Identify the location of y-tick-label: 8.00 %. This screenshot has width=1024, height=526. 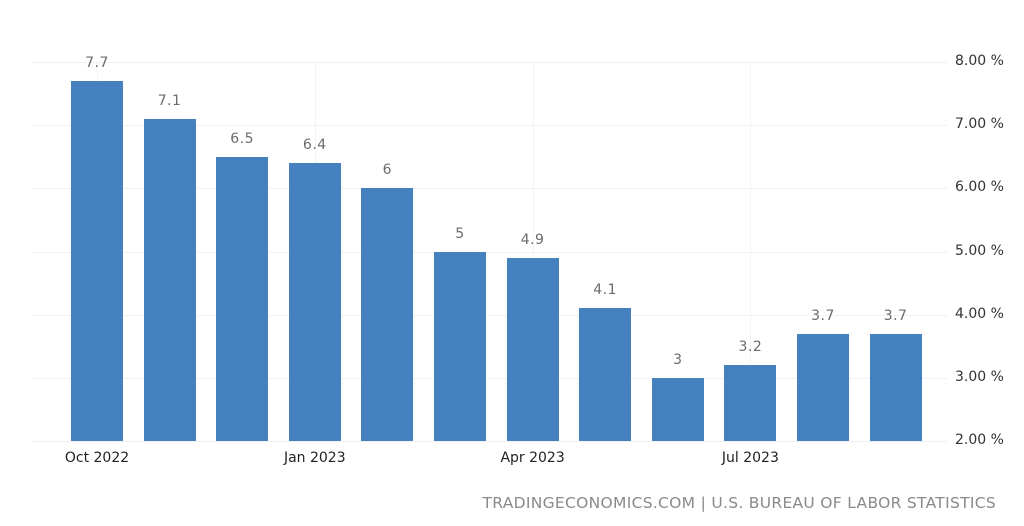
(979, 61).